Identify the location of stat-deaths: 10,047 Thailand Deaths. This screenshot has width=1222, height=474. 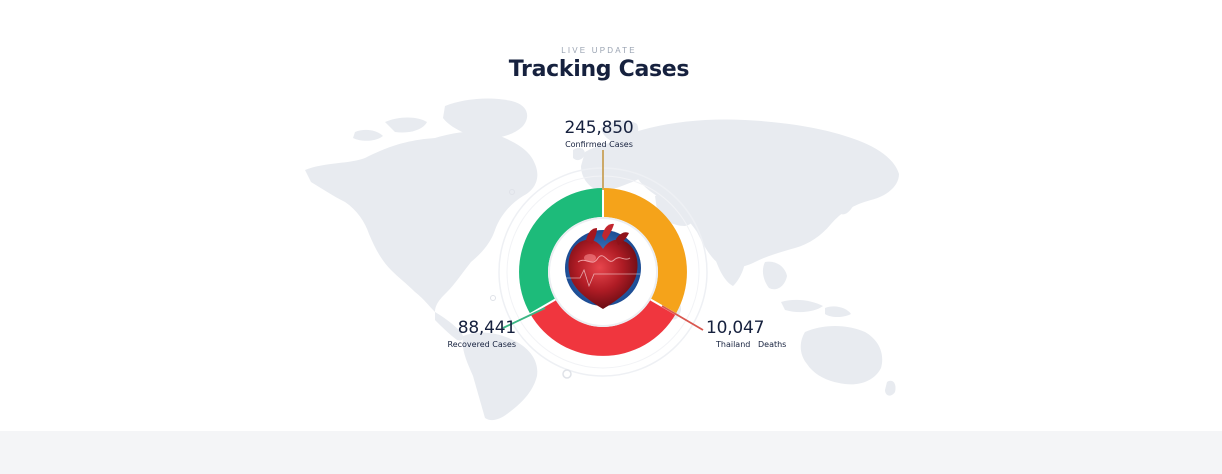
(756, 333).